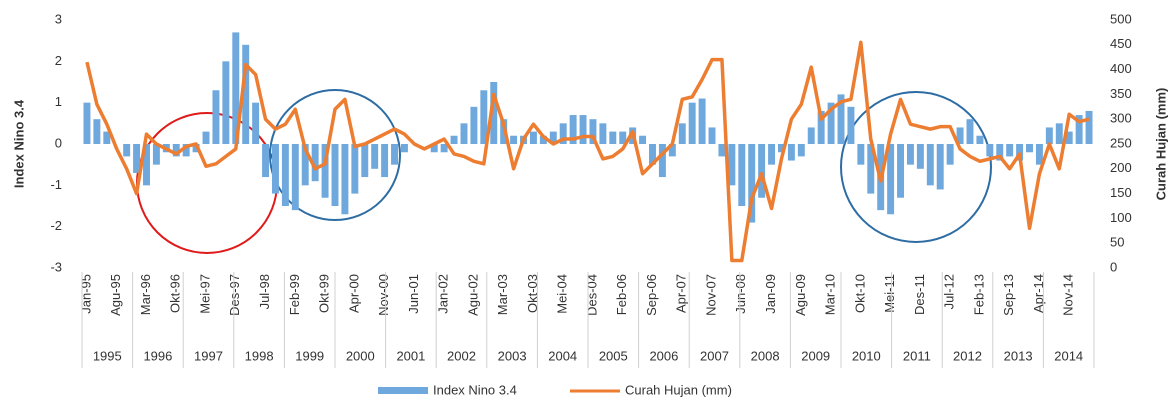 The width and height of the screenshot is (1174, 408). I want to click on x-tick-label: Jan-95, so click(85, 294).